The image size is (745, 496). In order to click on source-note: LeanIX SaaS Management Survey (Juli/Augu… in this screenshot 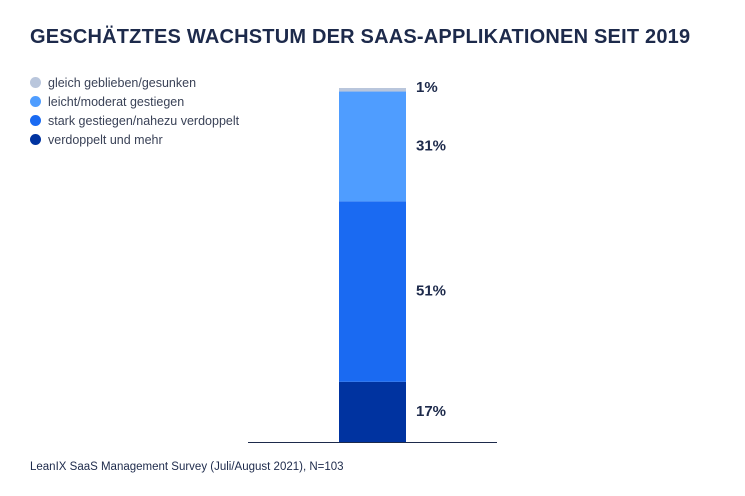, I will do `click(187, 467)`.